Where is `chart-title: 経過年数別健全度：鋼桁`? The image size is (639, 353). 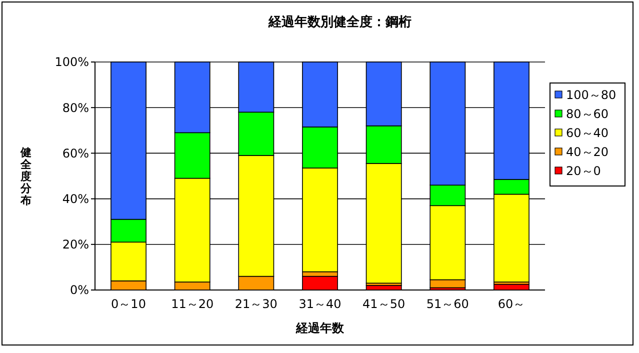 chart-title: 経過年数別健全度：鋼桁 is located at coordinates (340, 22).